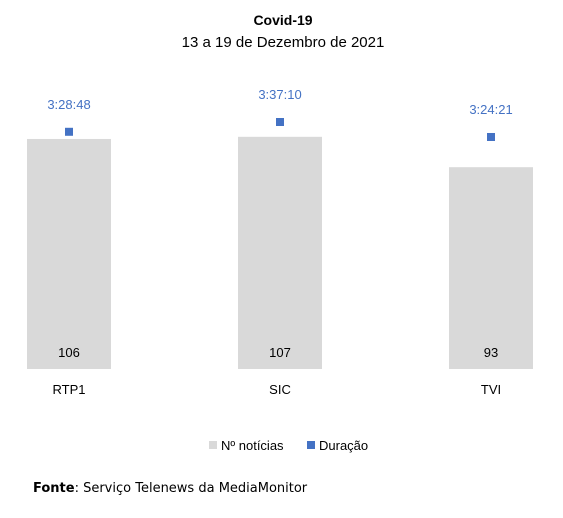  I want to click on legend-label-duracao: Duração, so click(343, 445).